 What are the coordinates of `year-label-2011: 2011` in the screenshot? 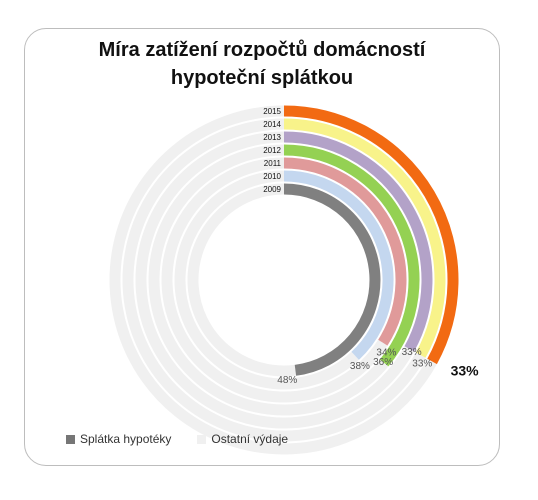 It's located at (273, 163).